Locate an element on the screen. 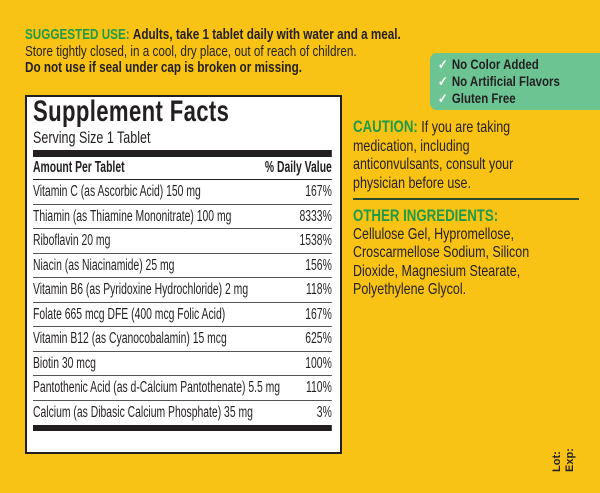 The image size is (600, 493). nutrient-row: Riboflavin 20 mg 1538% is located at coordinates (182, 241).